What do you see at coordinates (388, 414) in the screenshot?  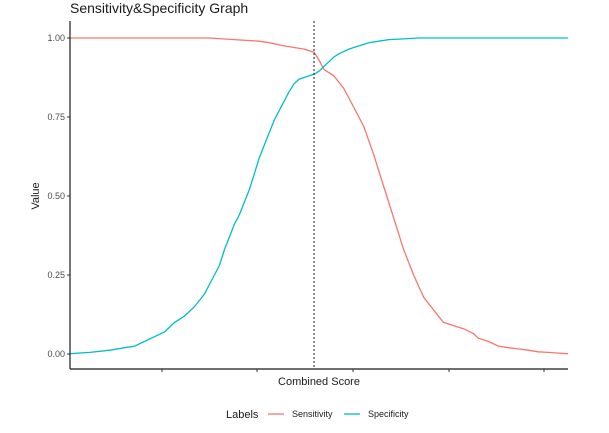 I see `legend-label-specificity: Specificity` at bounding box center [388, 414].